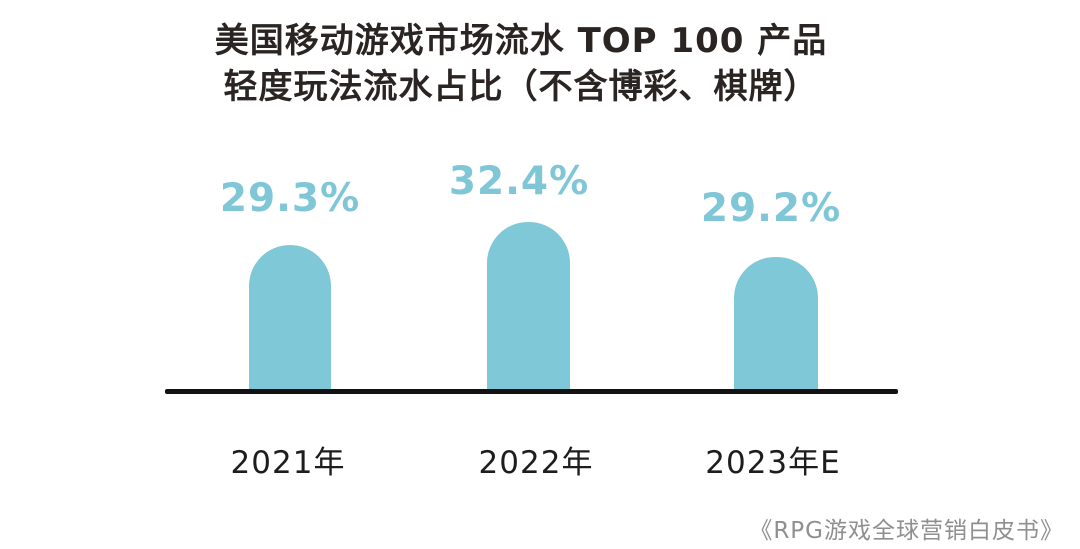 The image size is (1080, 549). What do you see at coordinates (536, 463) in the screenshot?
I see `category-label-2022: 2022年` at bounding box center [536, 463].